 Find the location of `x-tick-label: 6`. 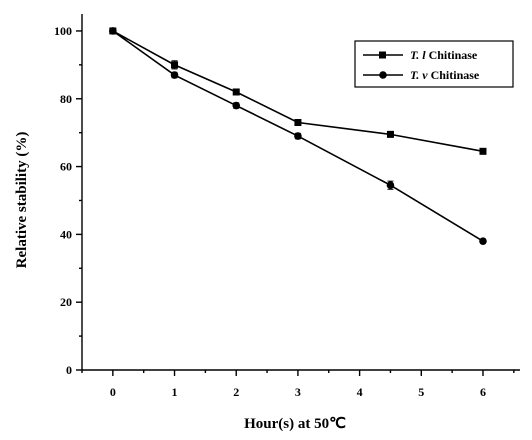

x-tick-label: 6 is located at coordinates (483, 392).